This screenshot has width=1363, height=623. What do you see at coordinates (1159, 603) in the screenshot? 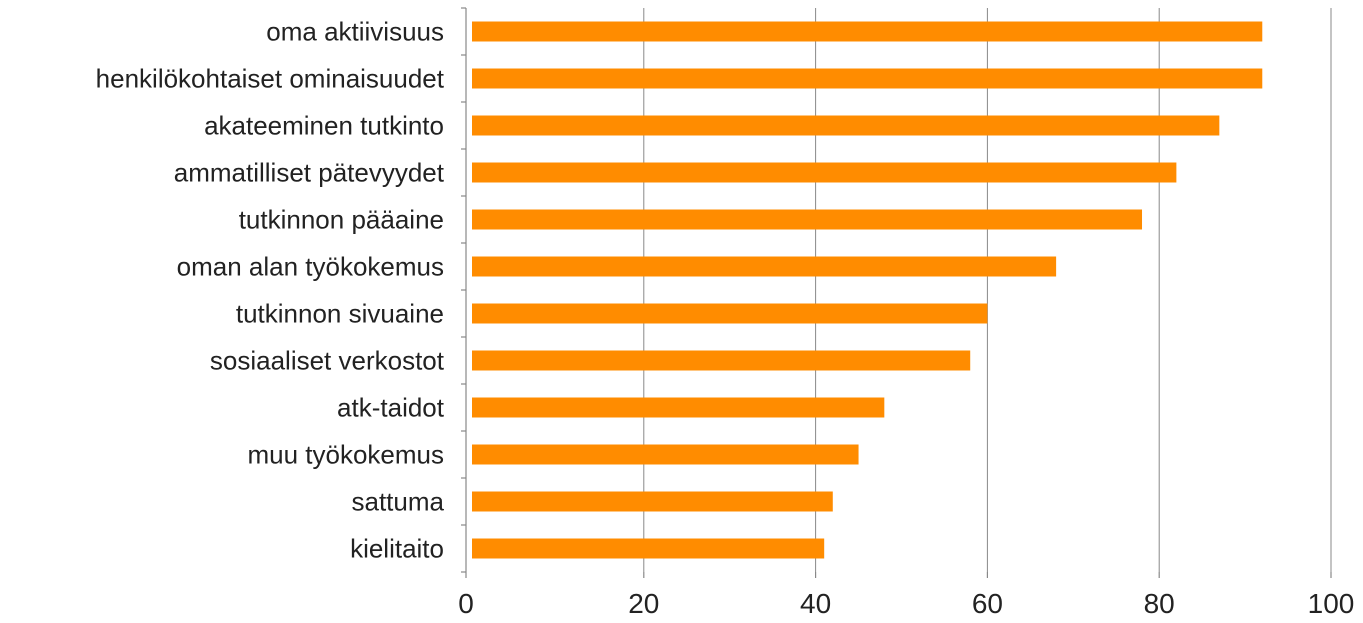
I see `x-tick-label: 80` at bounding box center [1159, 603].